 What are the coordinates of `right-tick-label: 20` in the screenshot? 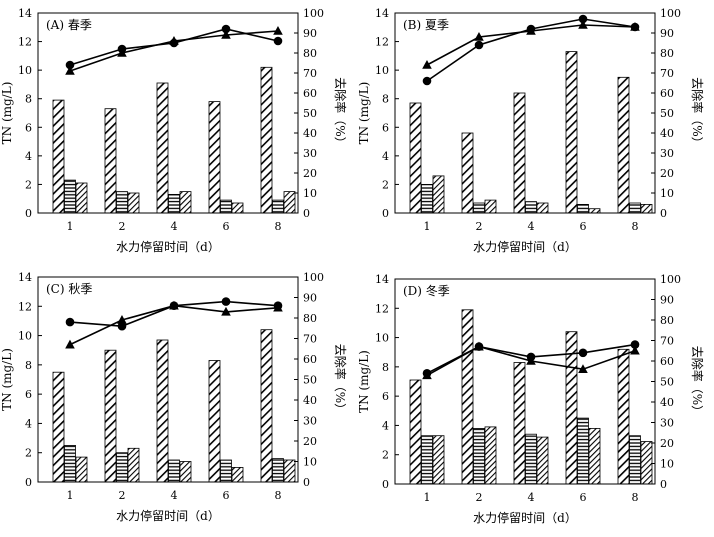 It's located at (667, 443).